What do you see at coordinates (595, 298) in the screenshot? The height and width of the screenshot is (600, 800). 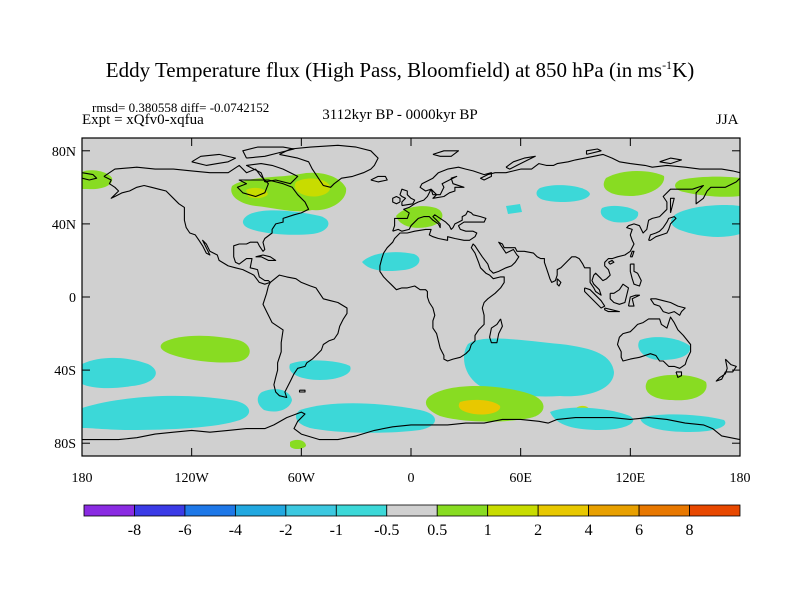 I see `coast-sumatra` at bounding box center [595, 298].